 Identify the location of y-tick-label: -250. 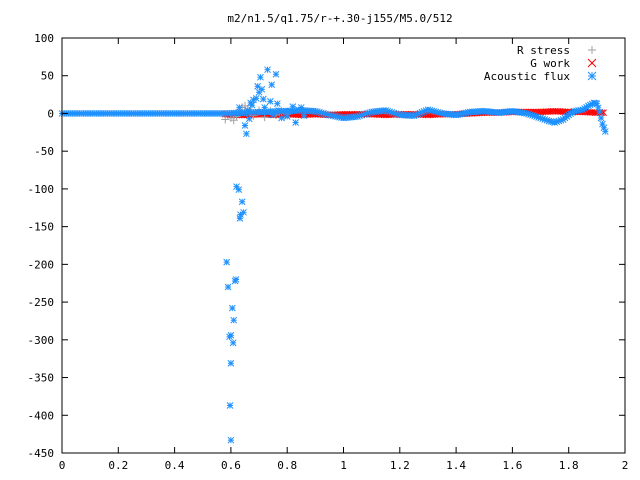
(41, 302).